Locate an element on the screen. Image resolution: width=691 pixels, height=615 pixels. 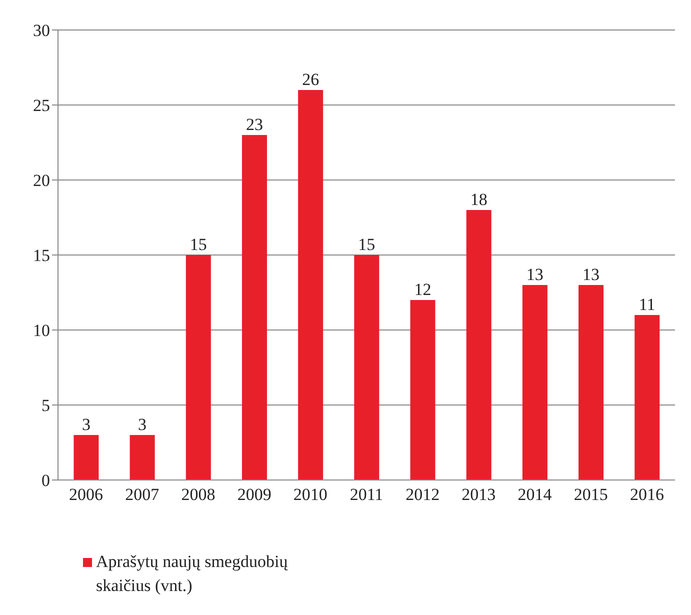
x-tick-label: 2009 is located at coordinates (254, 494).